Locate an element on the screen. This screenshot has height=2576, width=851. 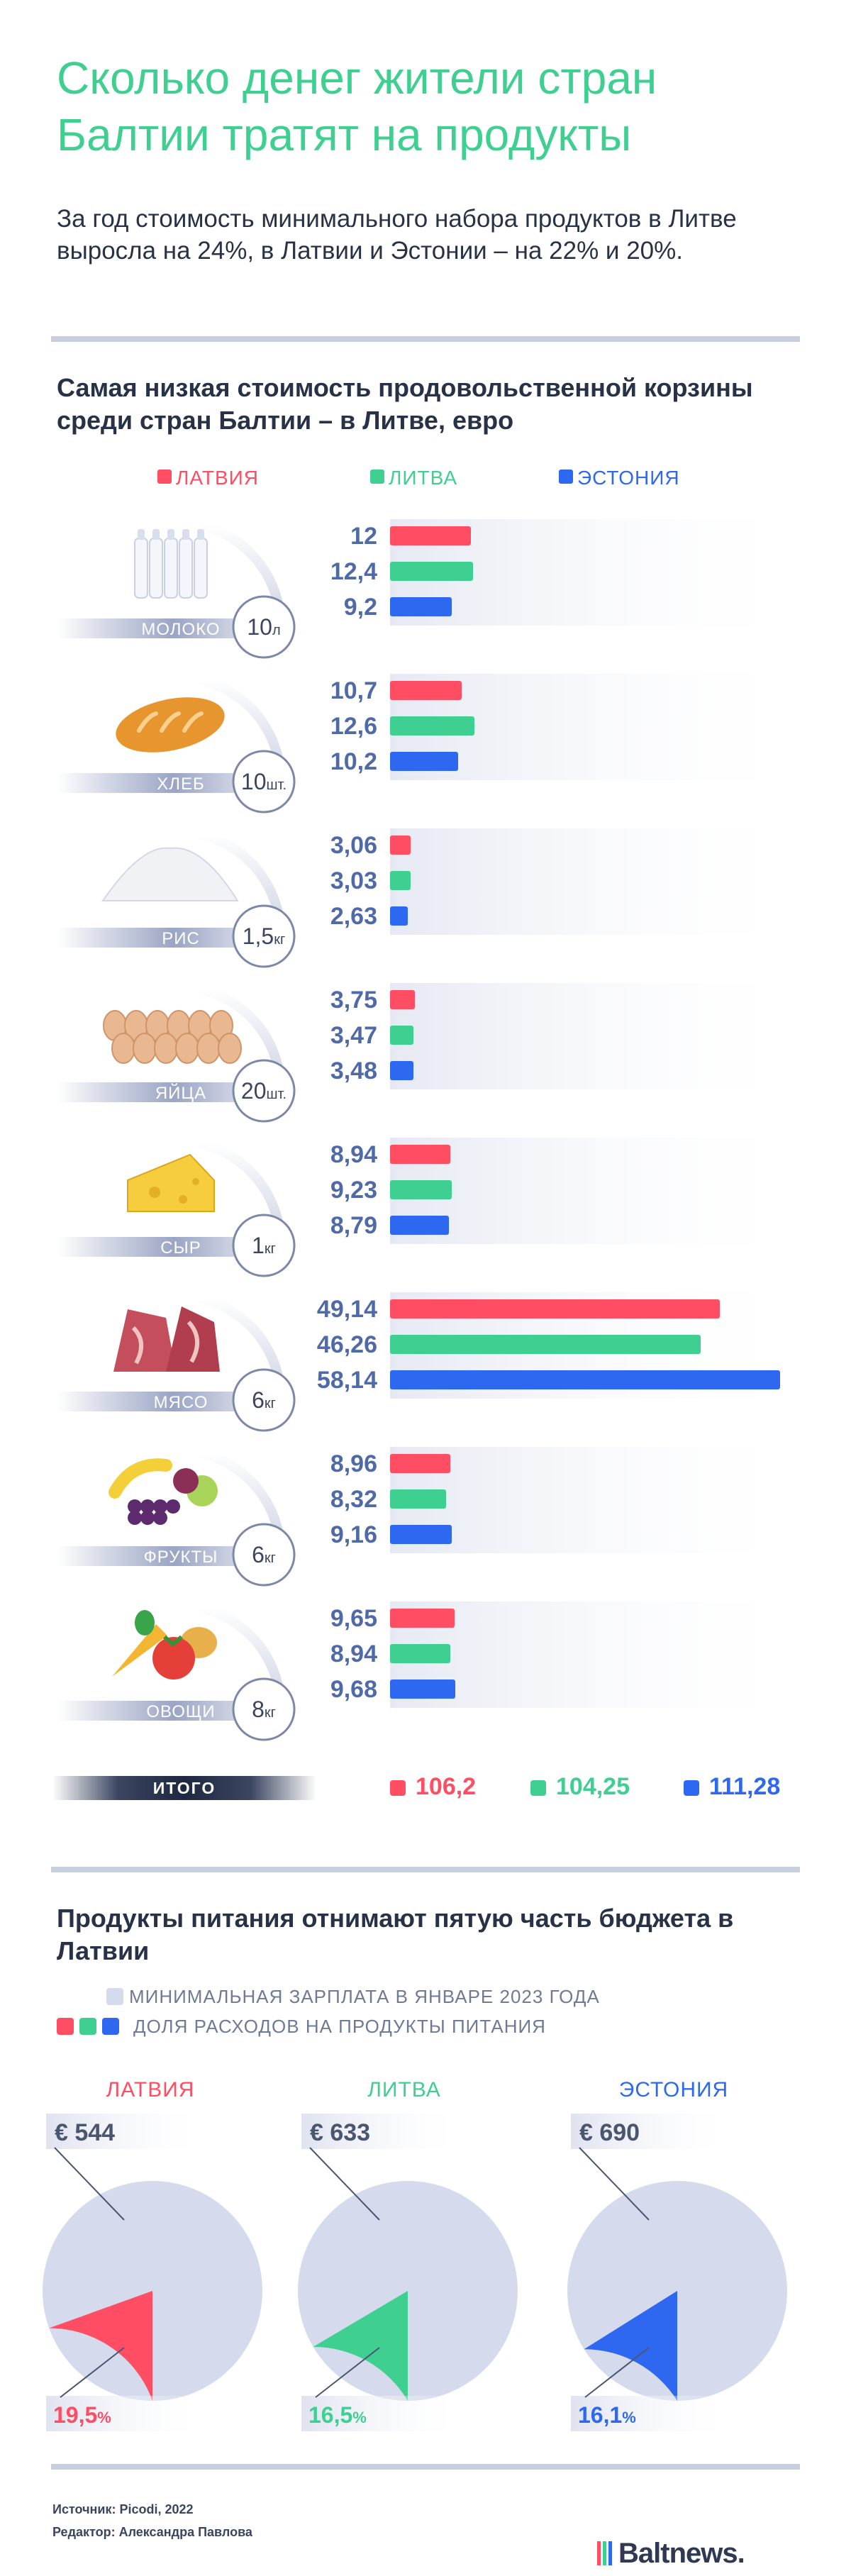
total-label: ИТОГО is located at coordinates (184, 1788).